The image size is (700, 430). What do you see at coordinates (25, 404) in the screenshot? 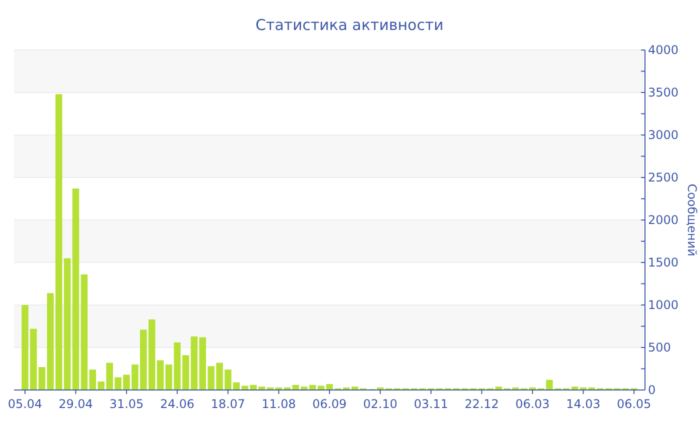
I see `x-tick-label: 05.04` at bounding box center [25, 404].